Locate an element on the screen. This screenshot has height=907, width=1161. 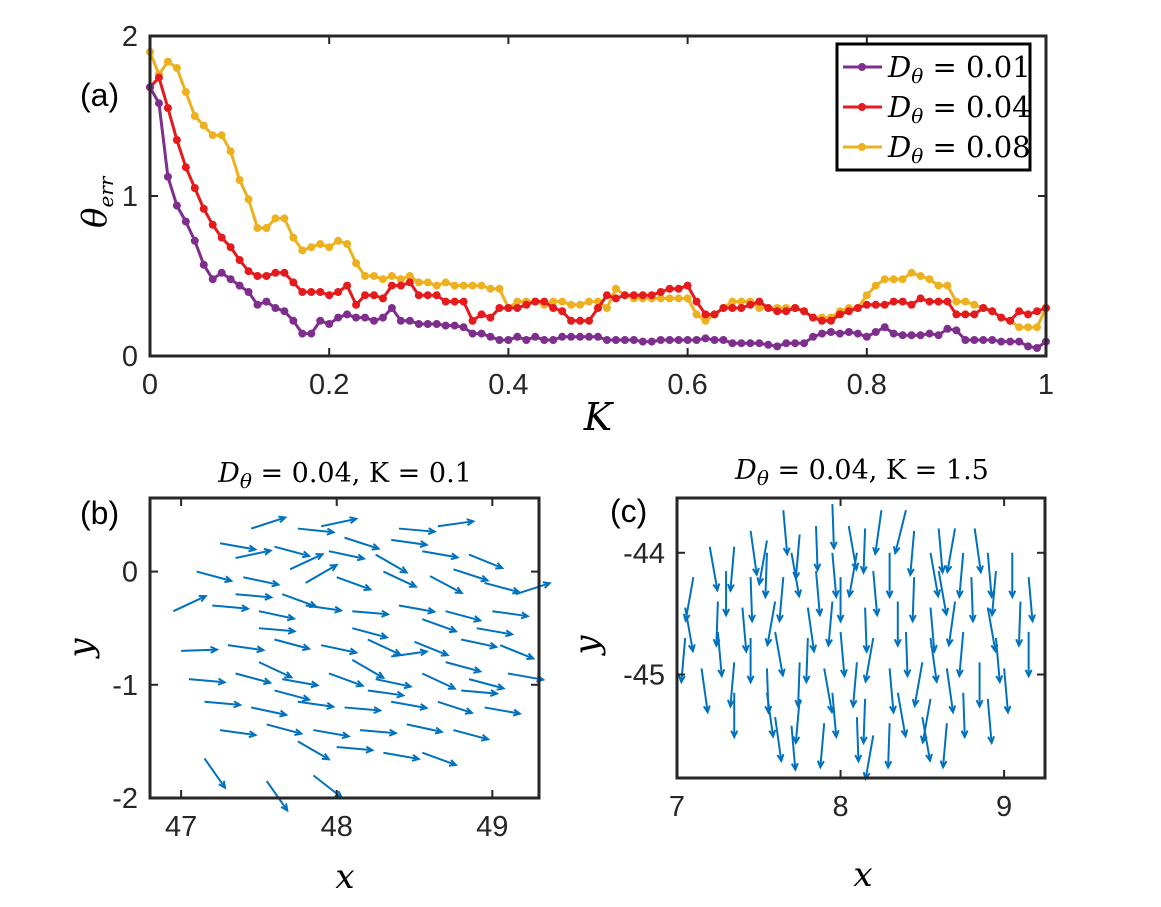
panel-c-arrows is located at coordinates (856, 643).